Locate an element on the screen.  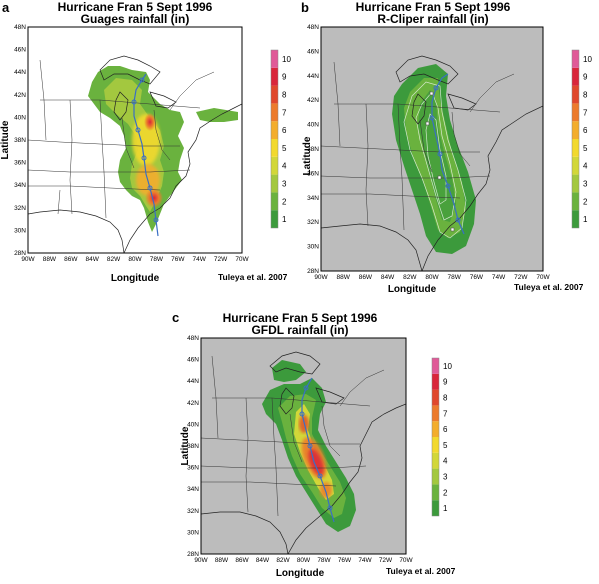
map-boundaries is located at coordinates (432, 163).